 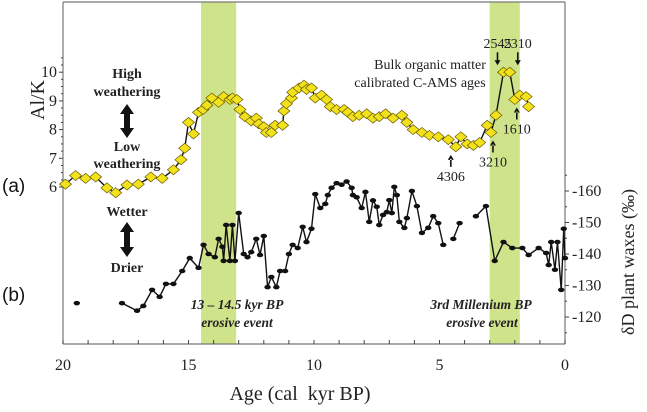 What do you see at coordinates (480, 304) in the screenshot?
I see `band-2-label-line1: 3rd Millenium BP` at bounding box center [480, 304].